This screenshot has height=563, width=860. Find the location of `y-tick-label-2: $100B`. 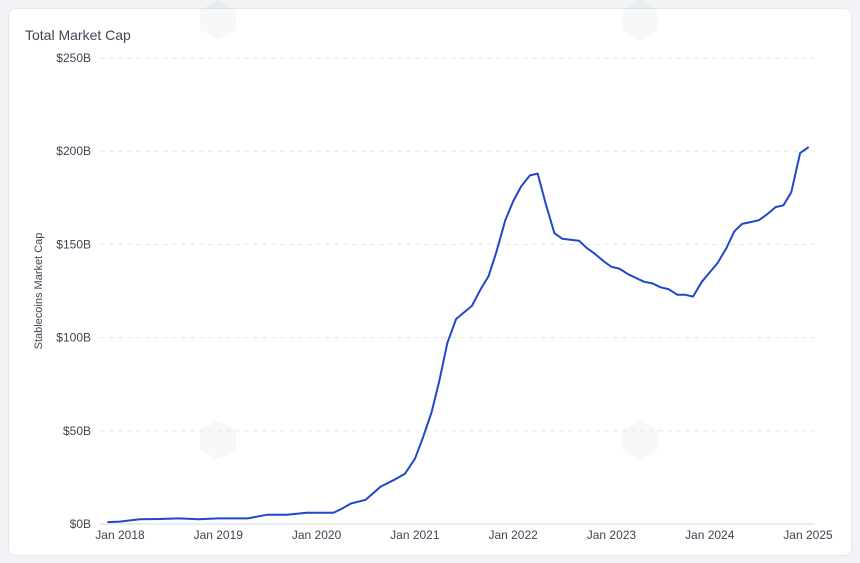

y-tick-label-2: $100B is located at coordinates (73, 338).